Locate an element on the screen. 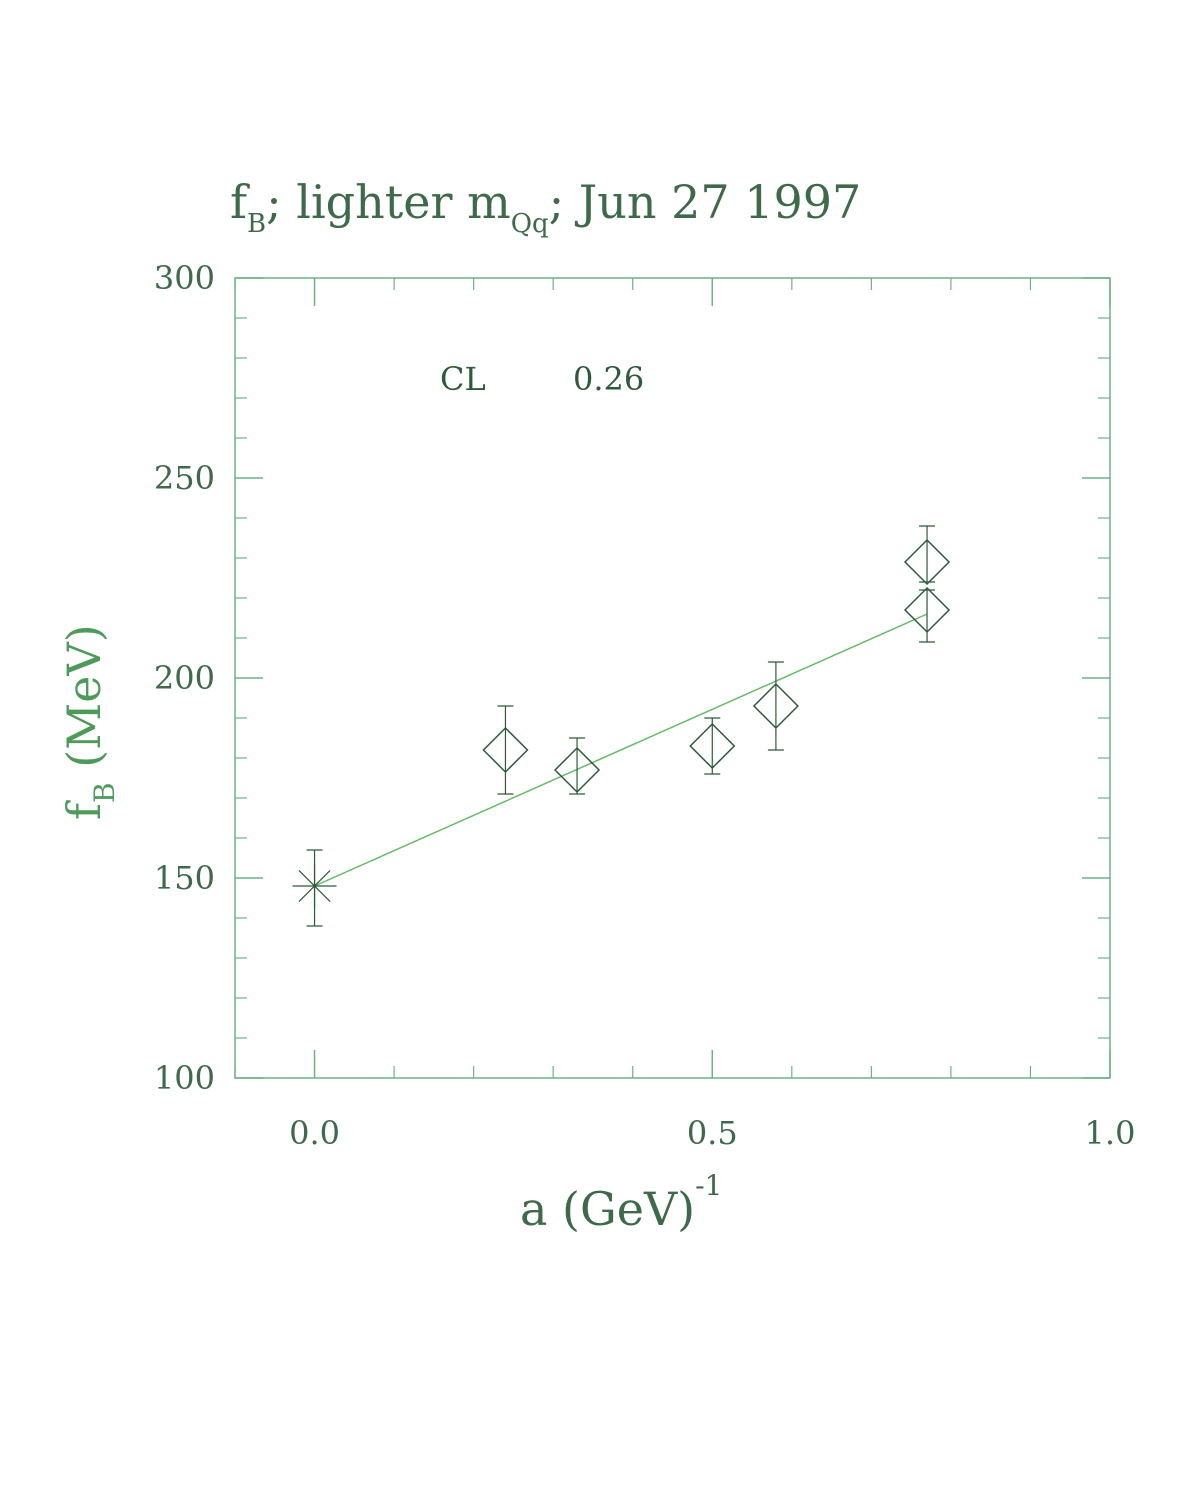  y-tick-label: 200 is located at coordinates (184, 678).